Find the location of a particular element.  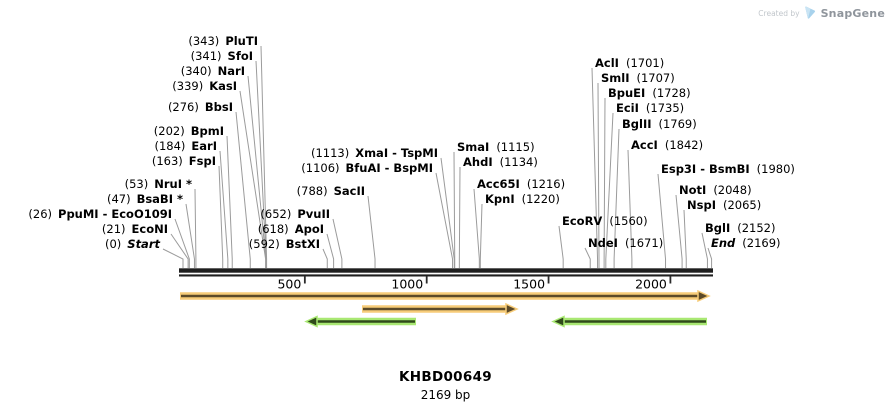

site-position: (26) is located at coordinates (40, 214).